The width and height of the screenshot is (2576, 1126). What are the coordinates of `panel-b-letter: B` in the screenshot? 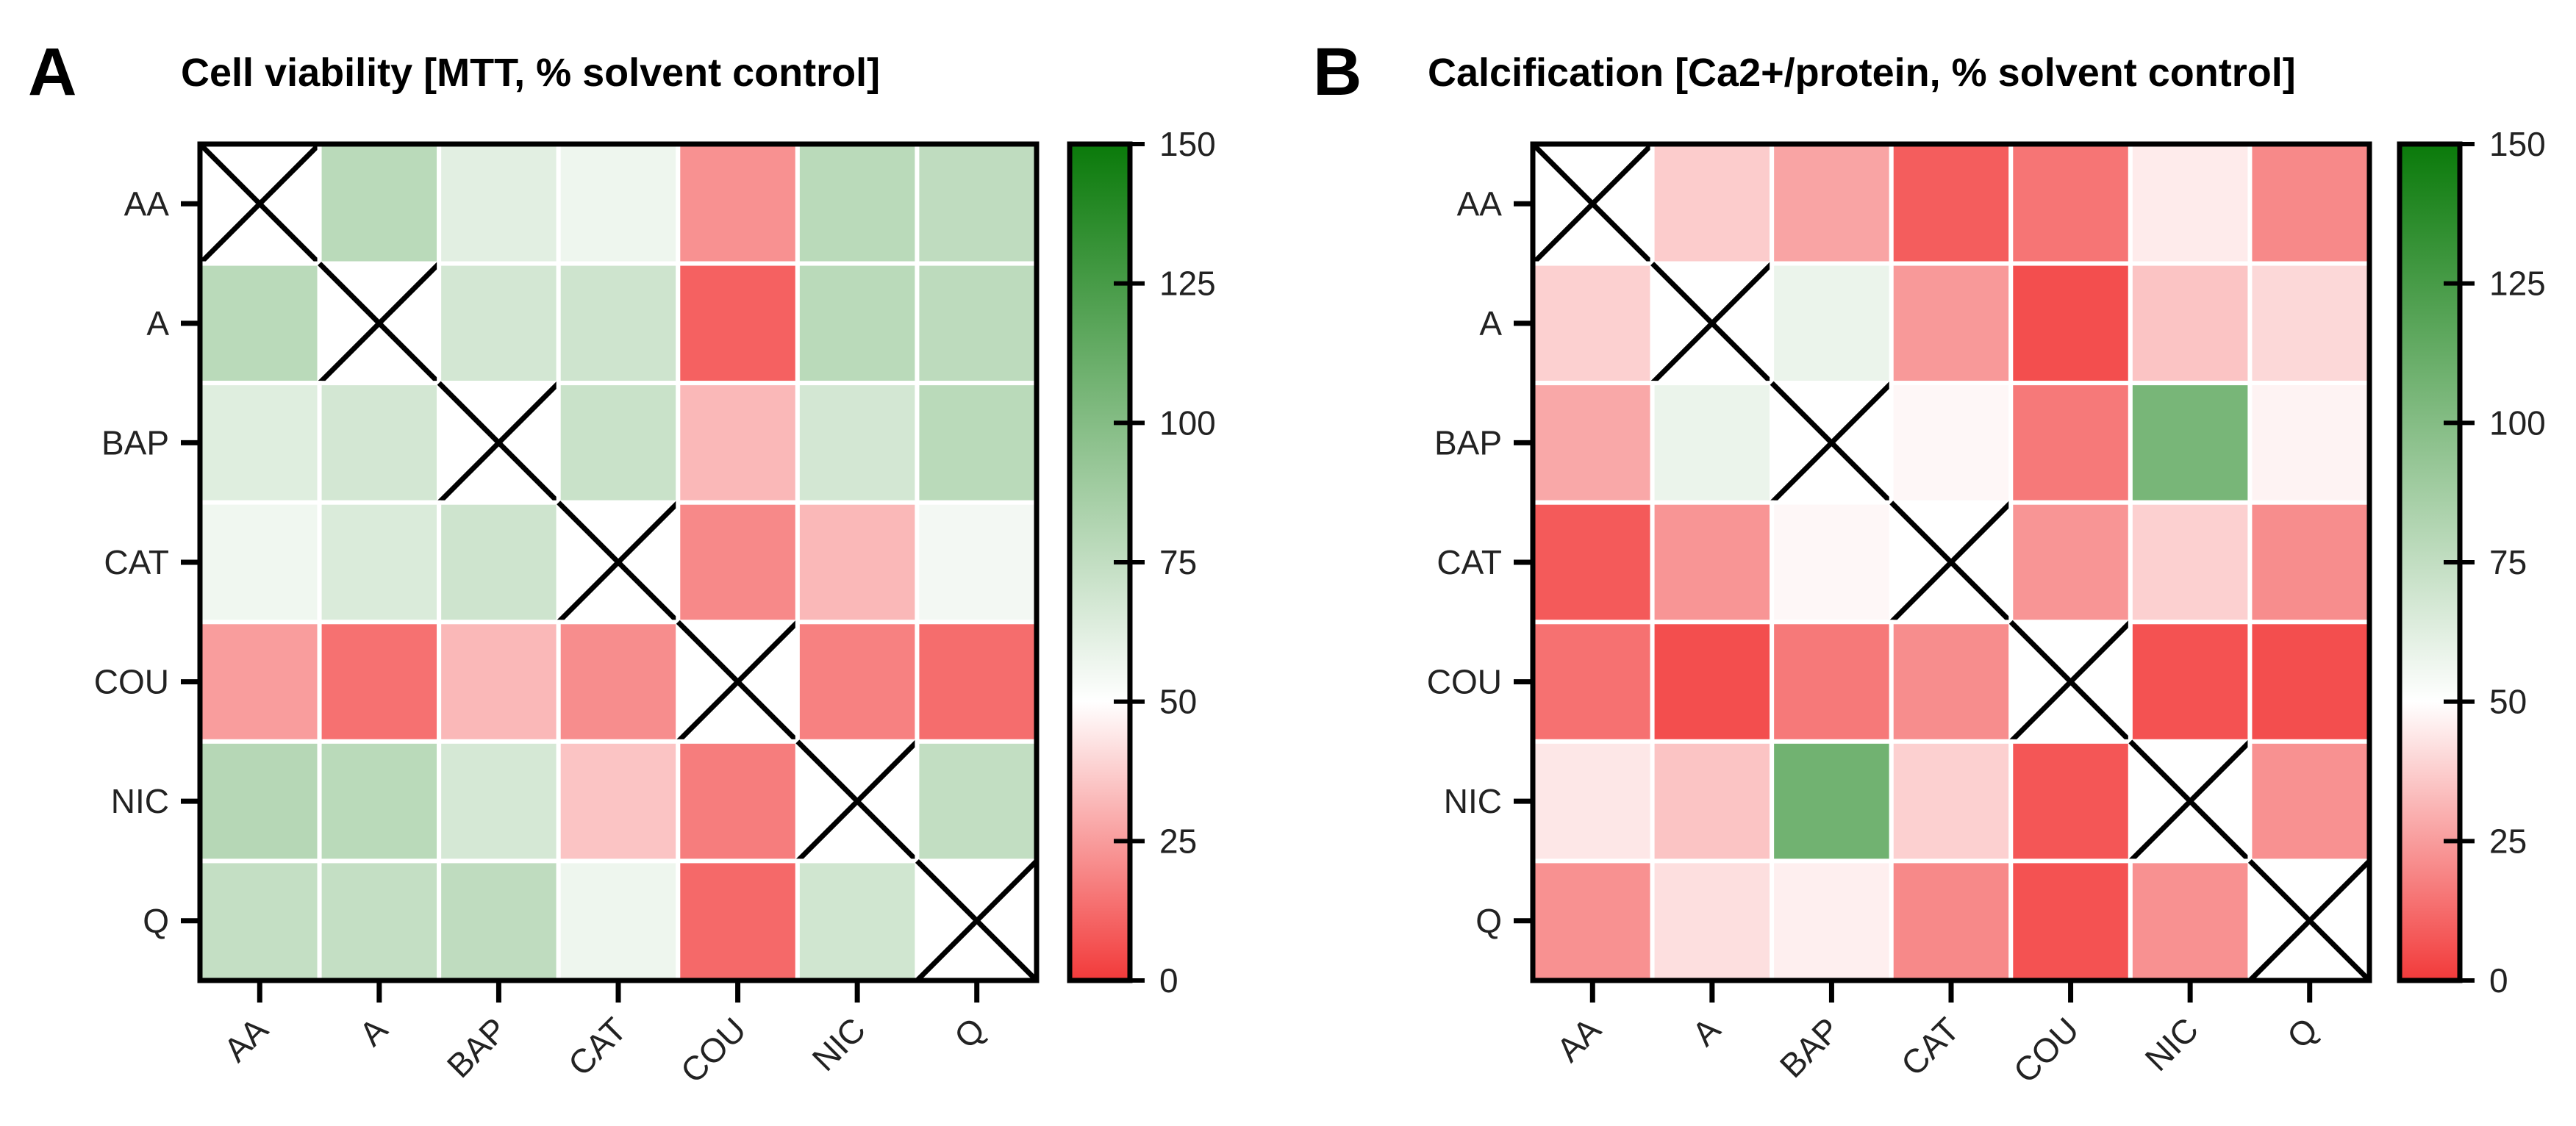 It's located at (1337, 72).